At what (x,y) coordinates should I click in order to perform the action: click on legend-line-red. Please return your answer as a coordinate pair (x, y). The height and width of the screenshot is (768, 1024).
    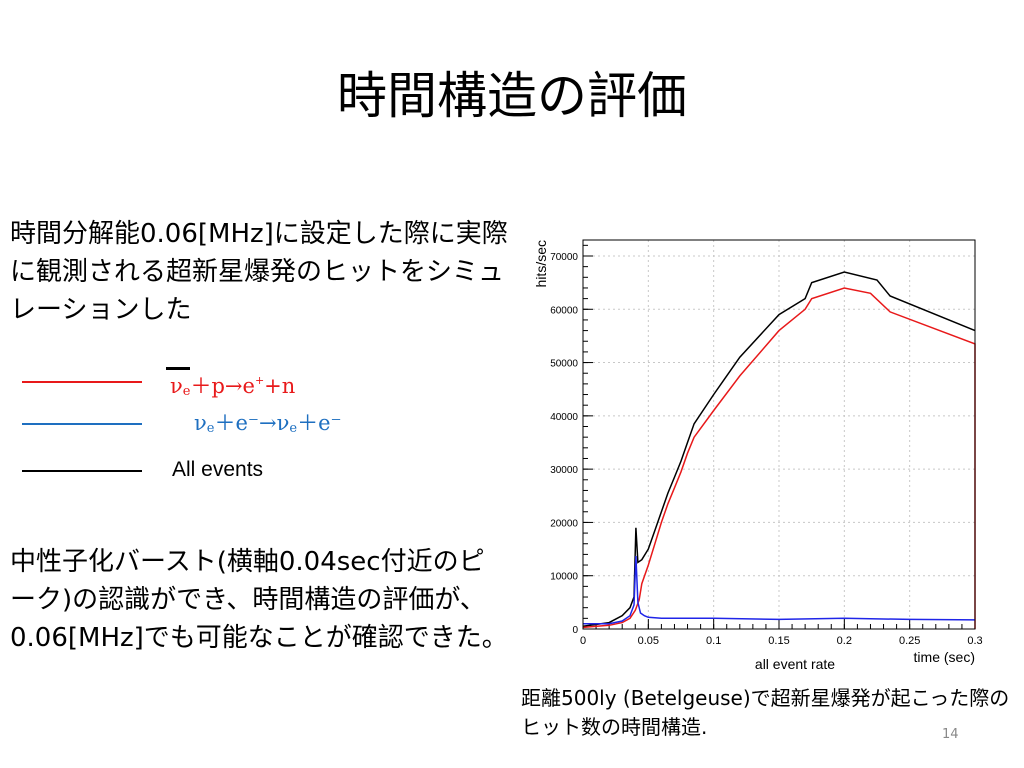
    Looking at the image, I should click on (82, 382).